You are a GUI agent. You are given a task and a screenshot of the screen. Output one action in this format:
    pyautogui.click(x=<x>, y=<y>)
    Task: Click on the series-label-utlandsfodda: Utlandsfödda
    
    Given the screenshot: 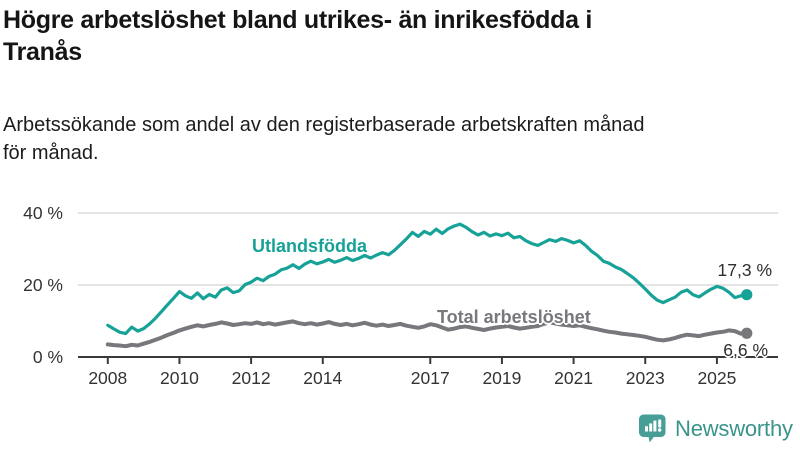 What is the action you would take?
    pyautogui.click(x=309, y=246)
    